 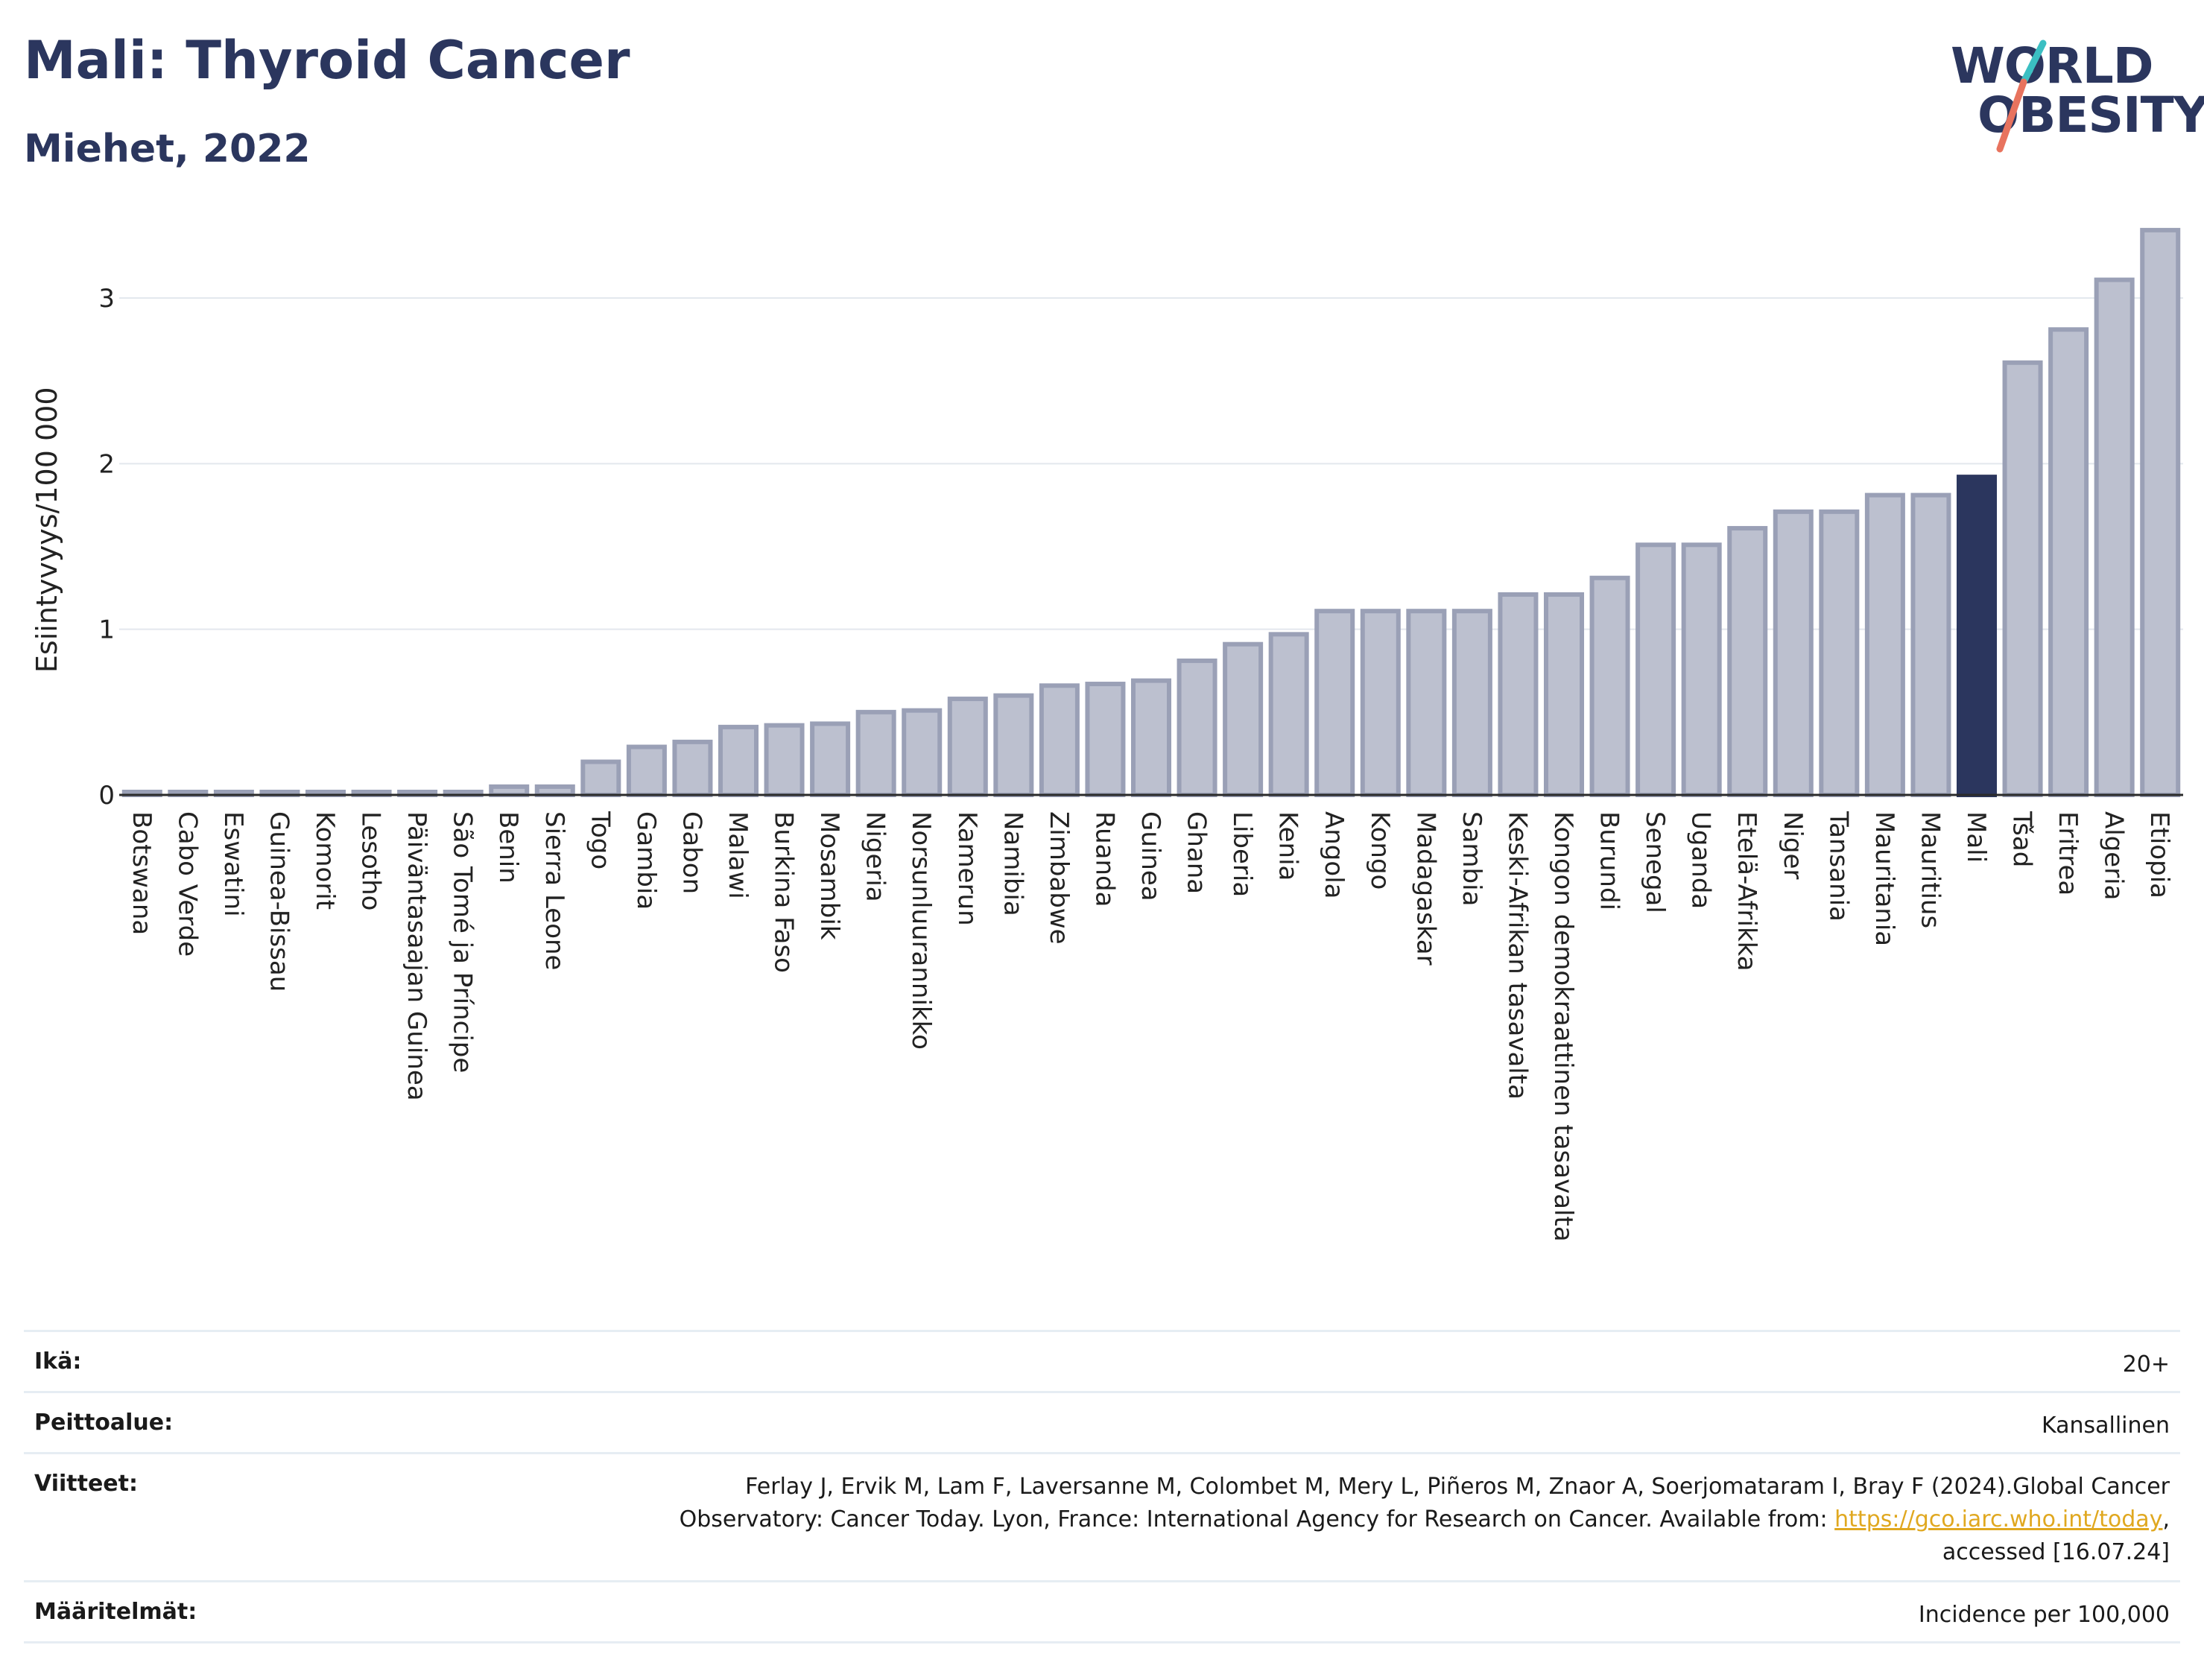 What do you see at coordinates (1013, 745) in the screenshot?
I see `bar-namibia` at bounding box center [1013, 745].